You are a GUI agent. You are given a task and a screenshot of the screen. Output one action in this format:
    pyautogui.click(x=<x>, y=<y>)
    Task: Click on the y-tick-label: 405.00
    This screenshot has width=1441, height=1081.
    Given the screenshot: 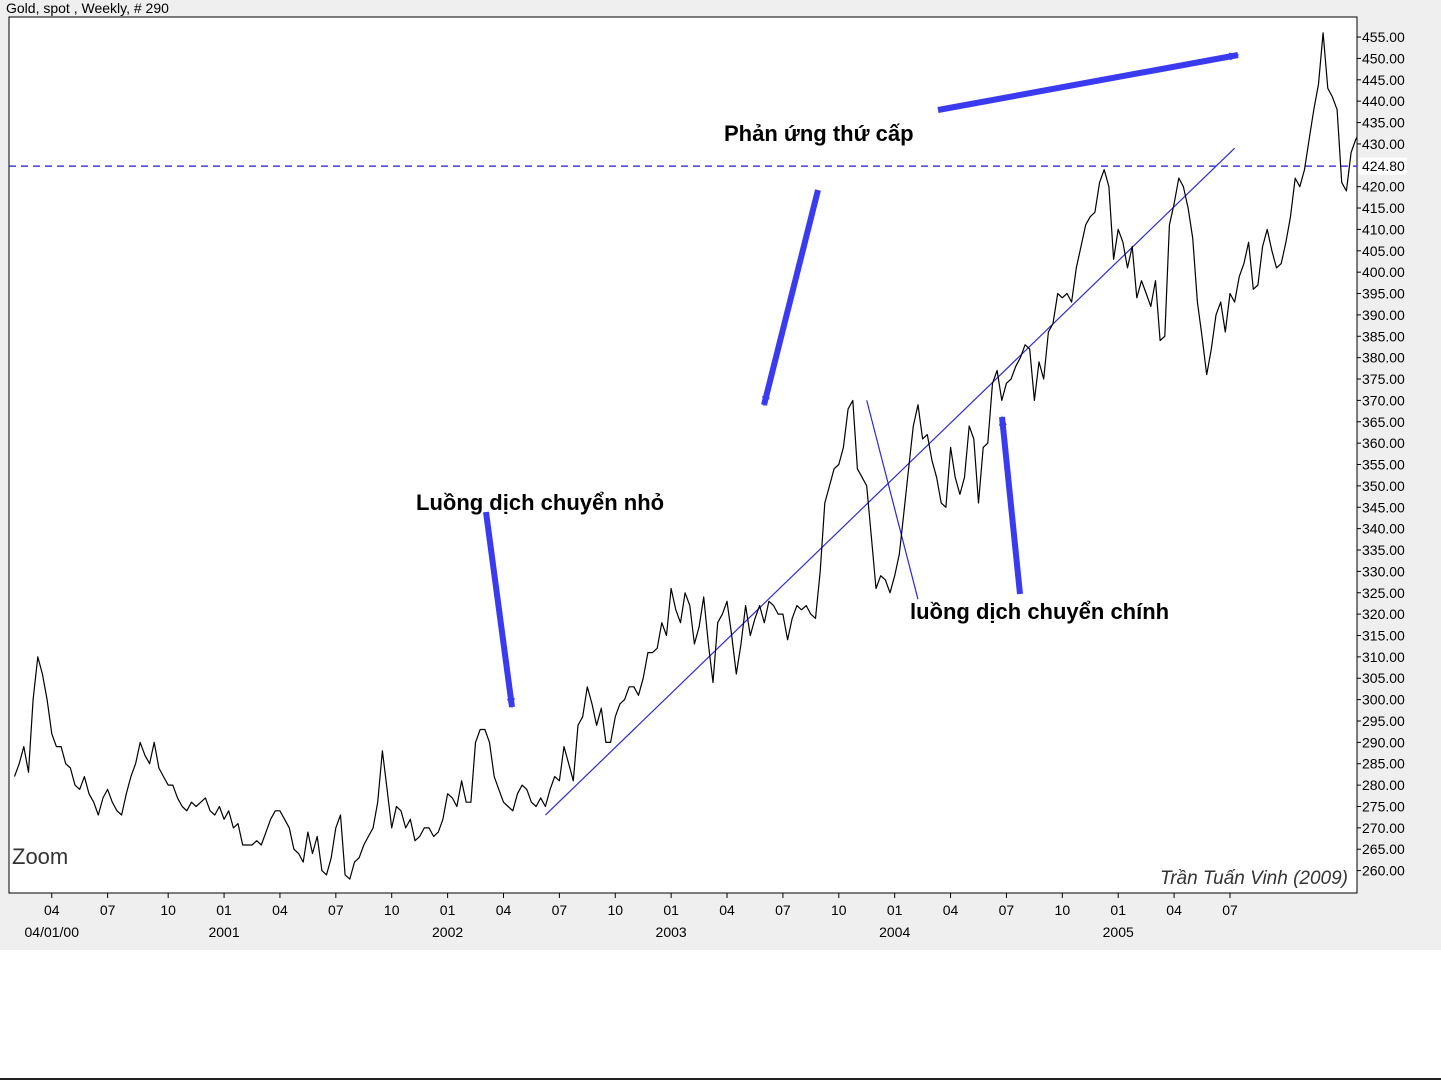 What is the action you would take?
    pyautogui.click(x=1383, y=251)
    